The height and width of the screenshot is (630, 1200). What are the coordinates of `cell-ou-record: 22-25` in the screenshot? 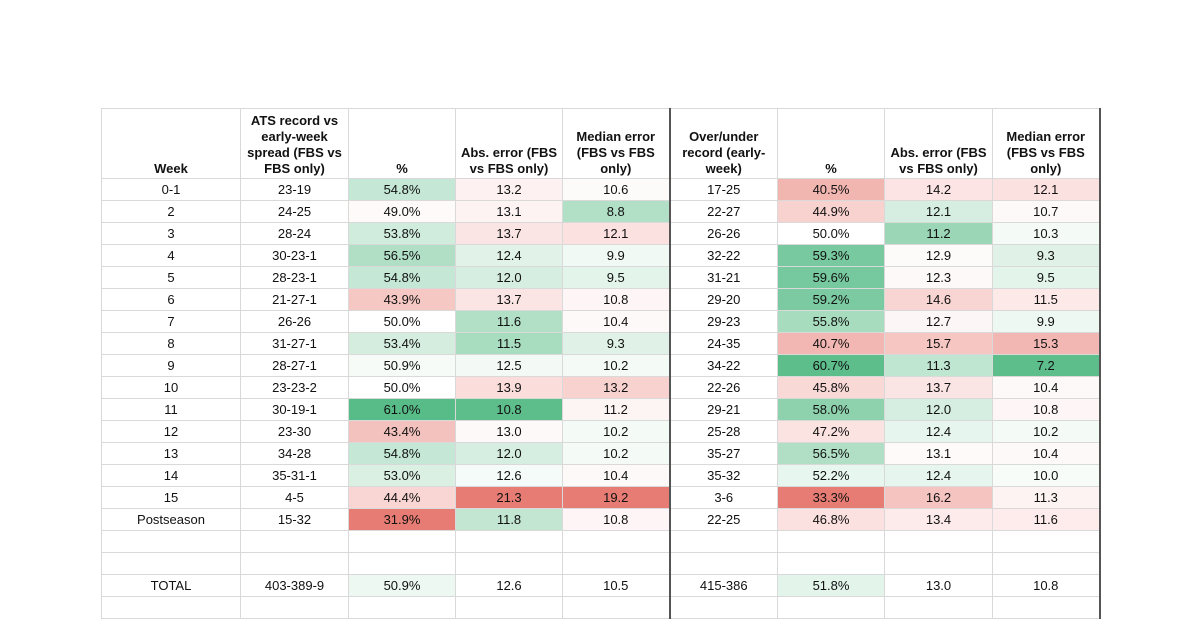 It's located at (723, 519).